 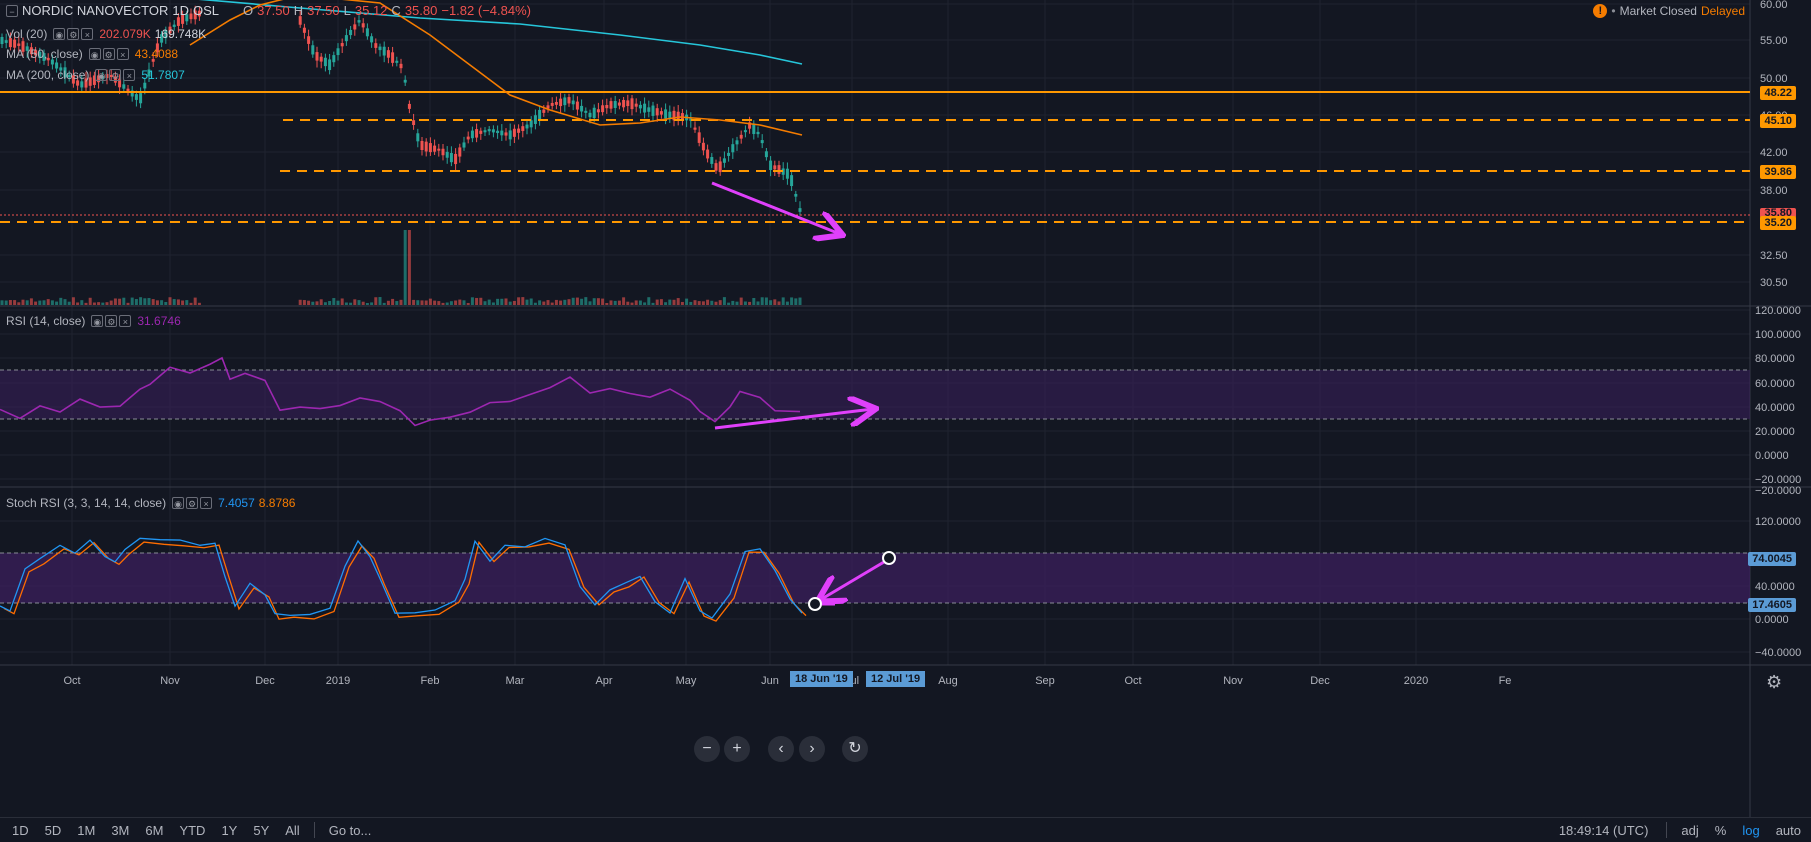 What do you see at coordinates (20, 830) in the screenshot?
I see `range-1d: 1D` at bounding box center [20, 830].